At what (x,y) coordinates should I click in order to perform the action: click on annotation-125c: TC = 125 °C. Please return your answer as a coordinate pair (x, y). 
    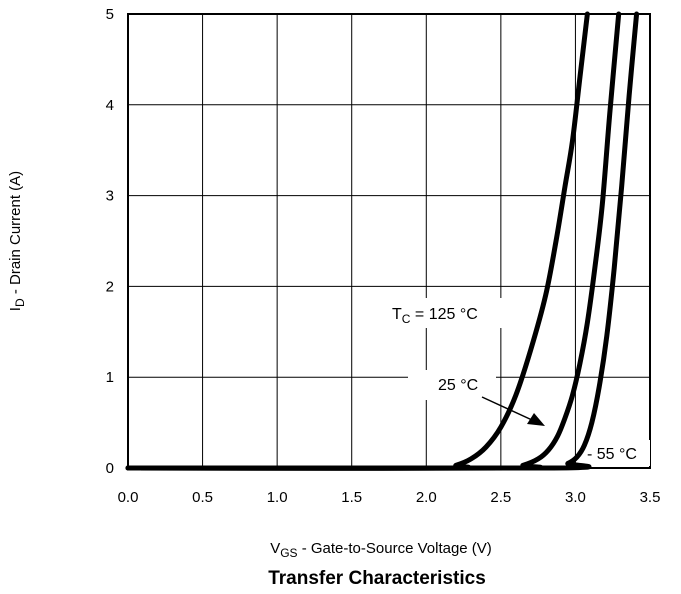
    Looking at the image, I should click on (435, 316).